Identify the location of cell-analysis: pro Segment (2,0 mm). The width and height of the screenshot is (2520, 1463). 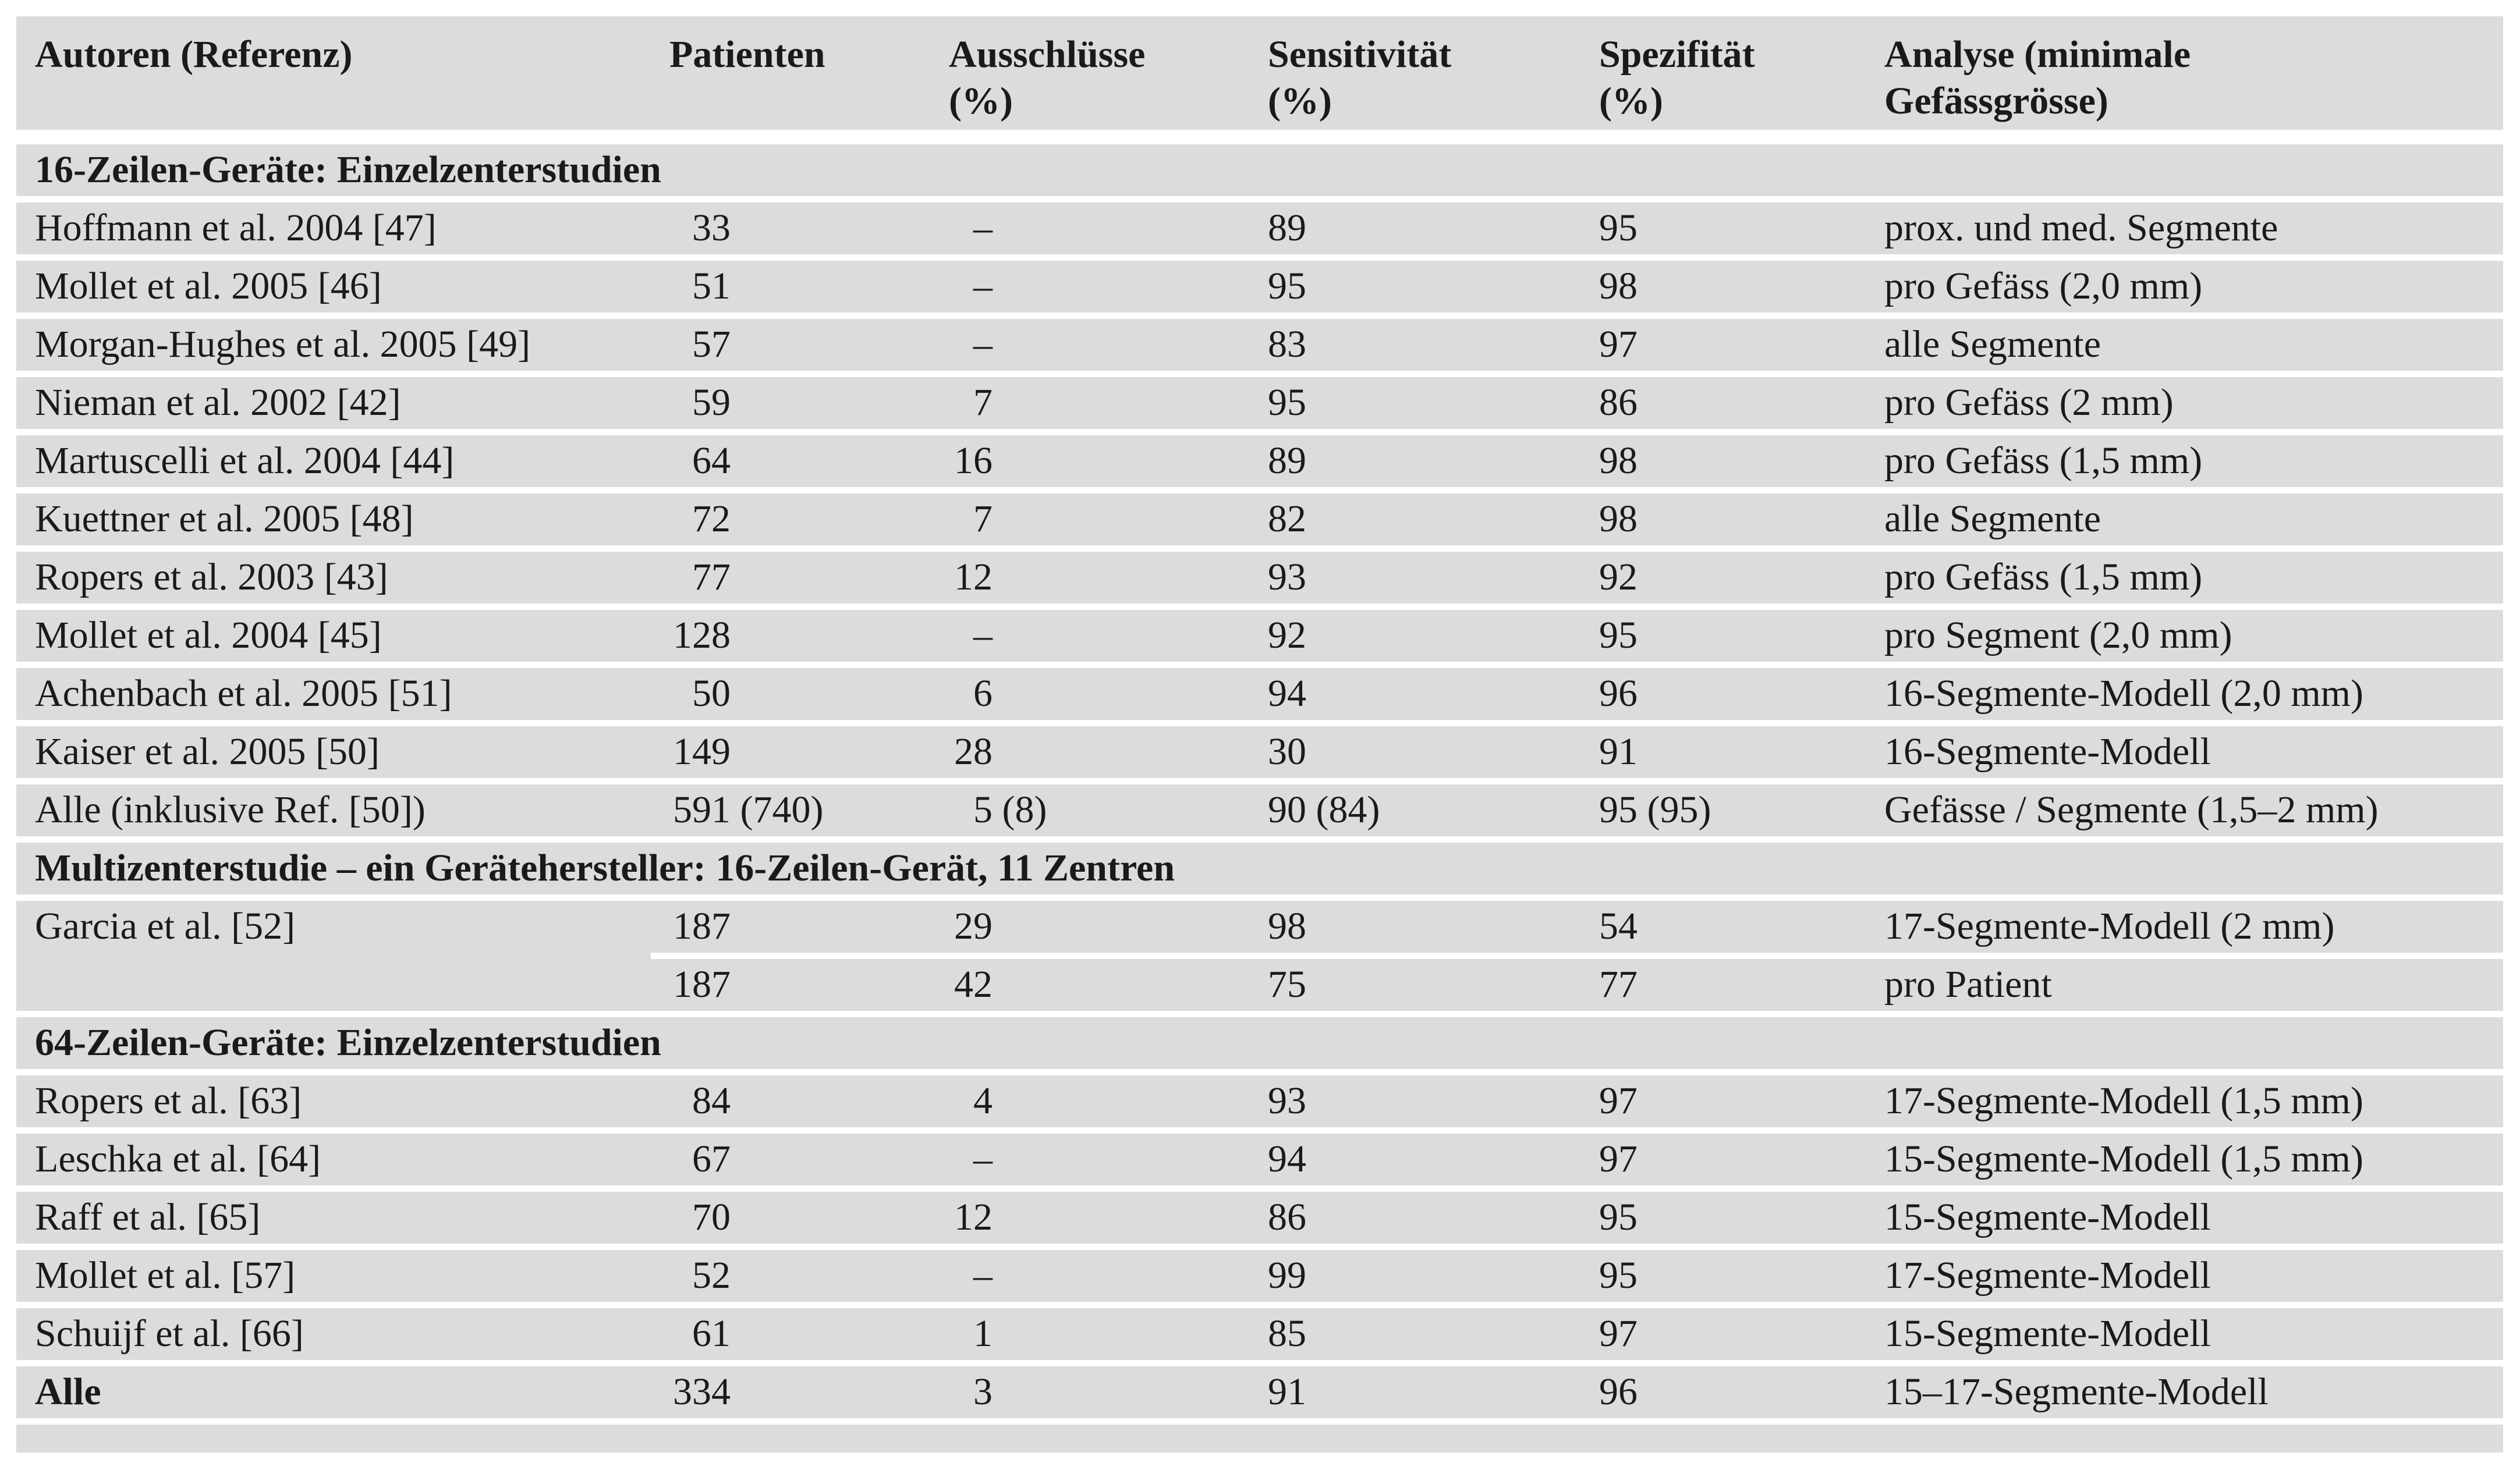
(2058, 635).